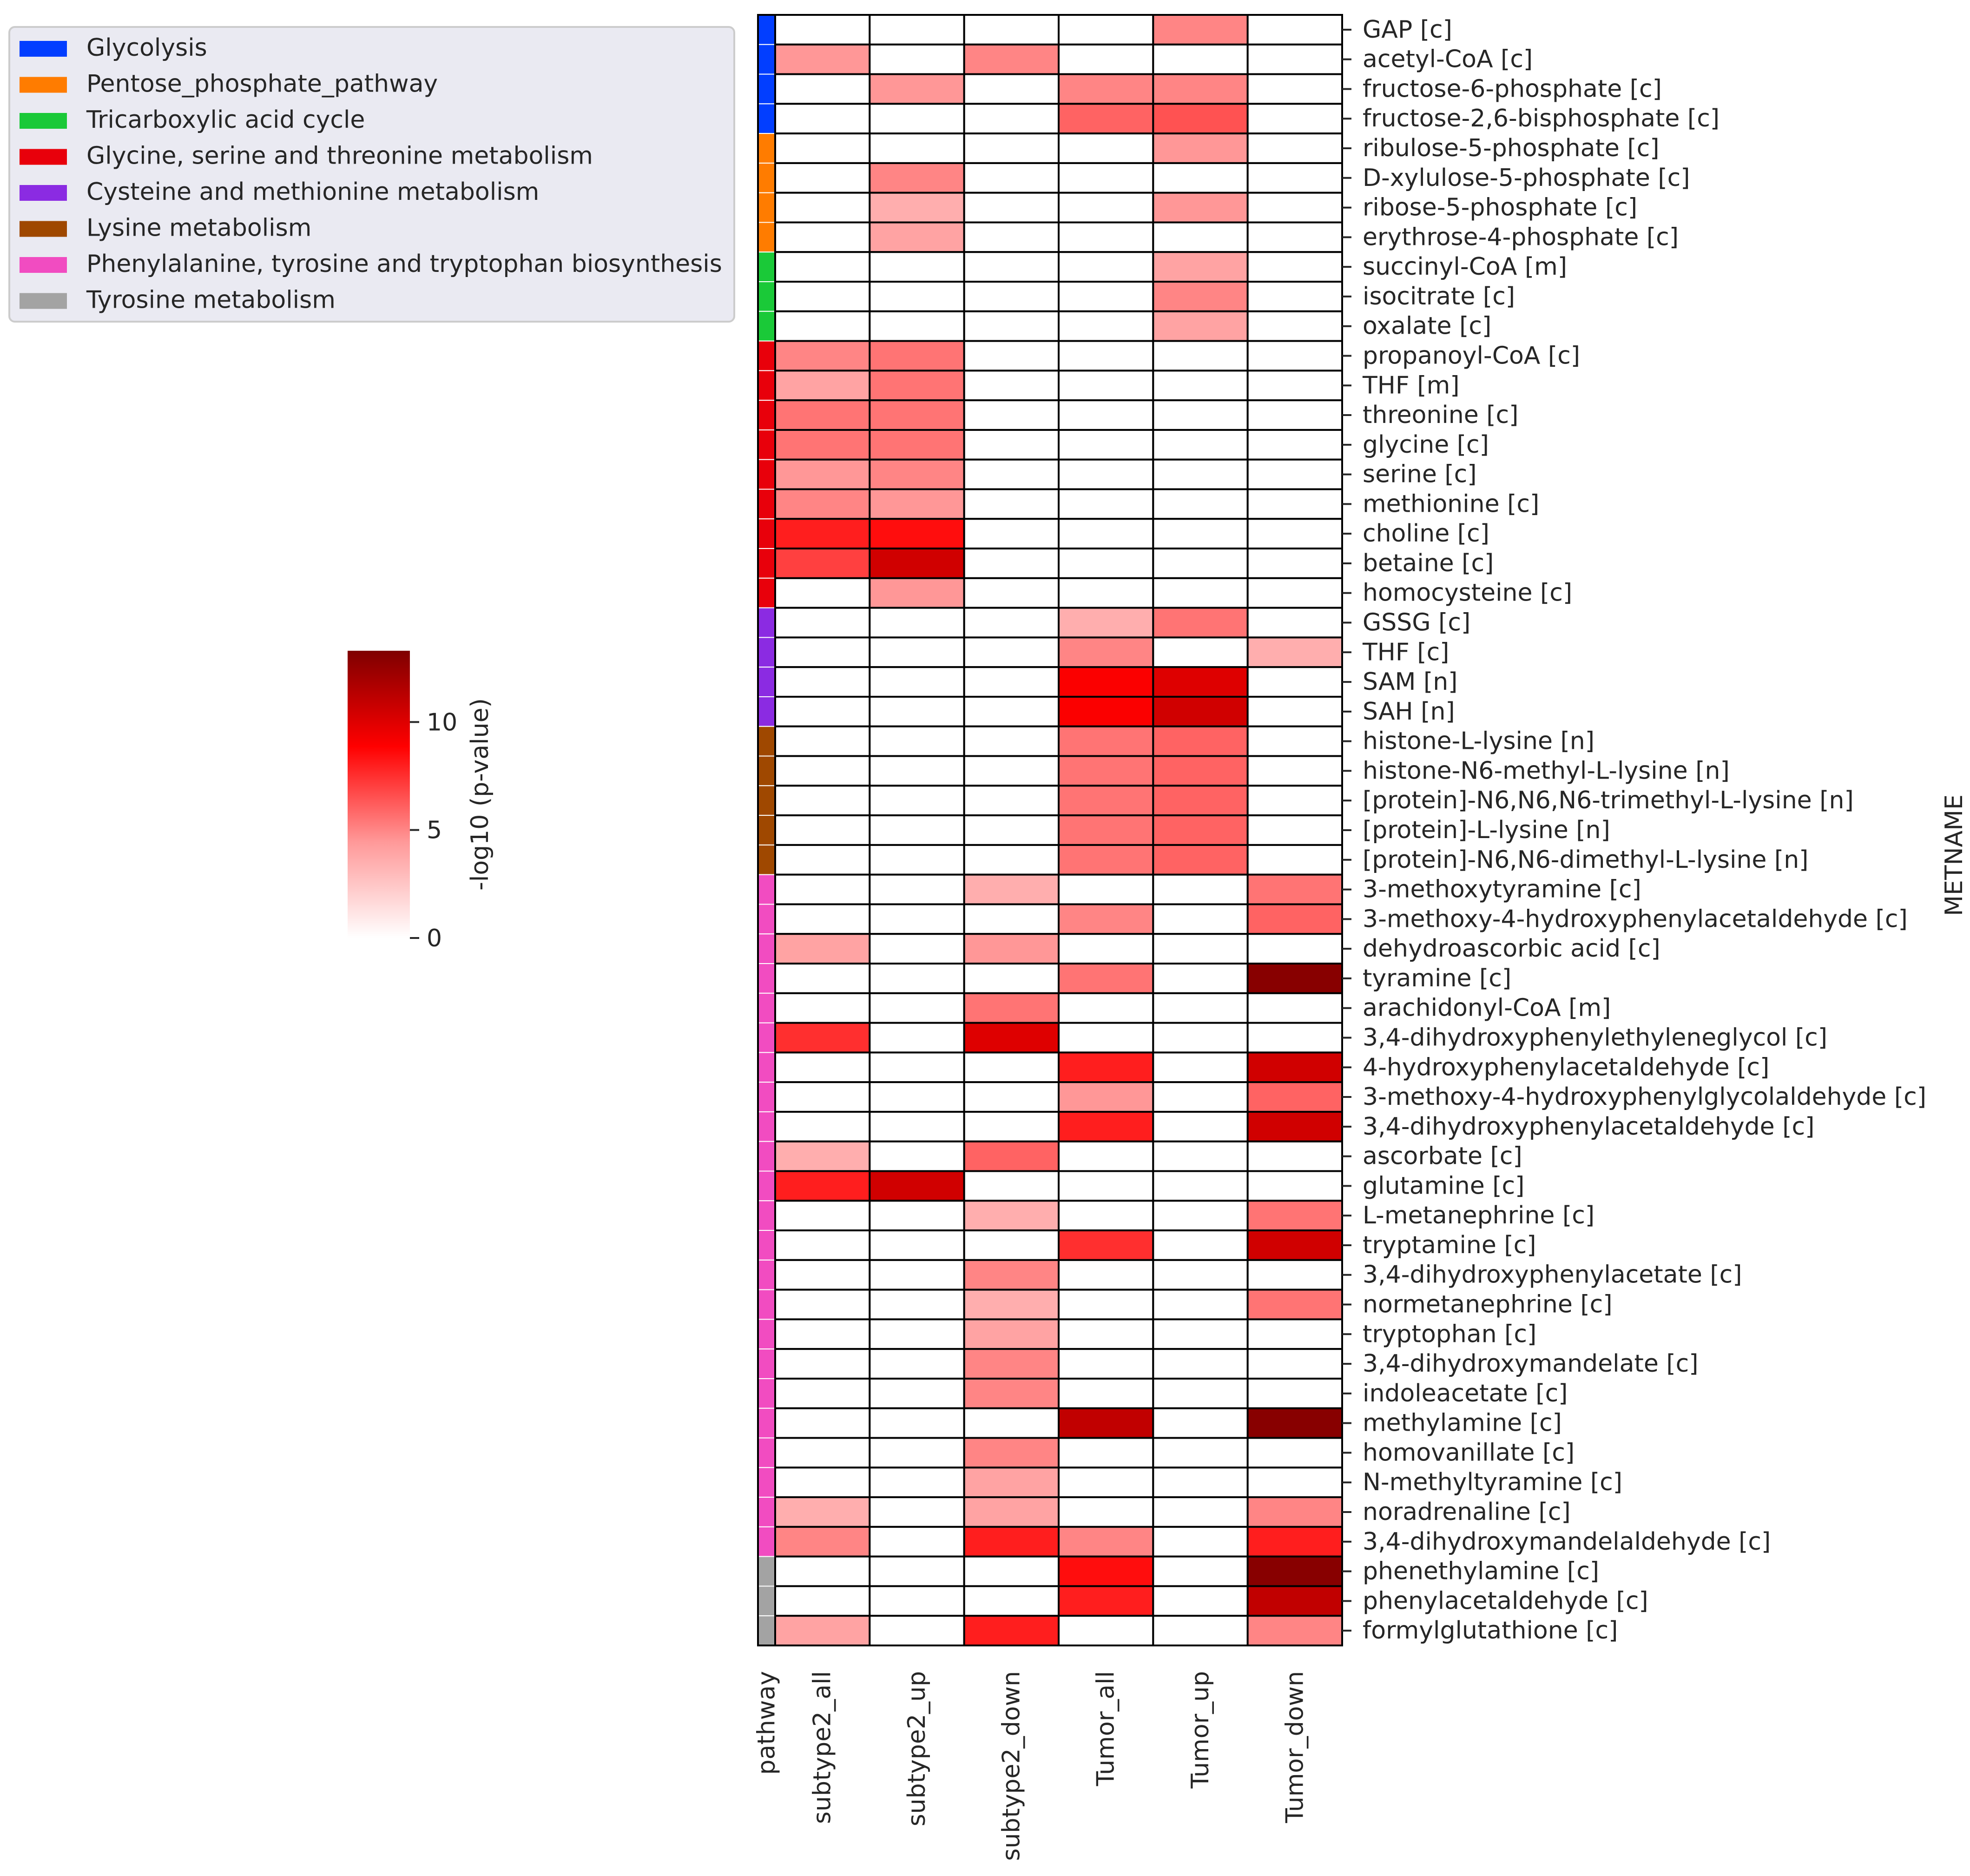 The width and height of the screenshot is (1970, 1876). I want to click on column-label: subtype2_up, so click(917, 1748).